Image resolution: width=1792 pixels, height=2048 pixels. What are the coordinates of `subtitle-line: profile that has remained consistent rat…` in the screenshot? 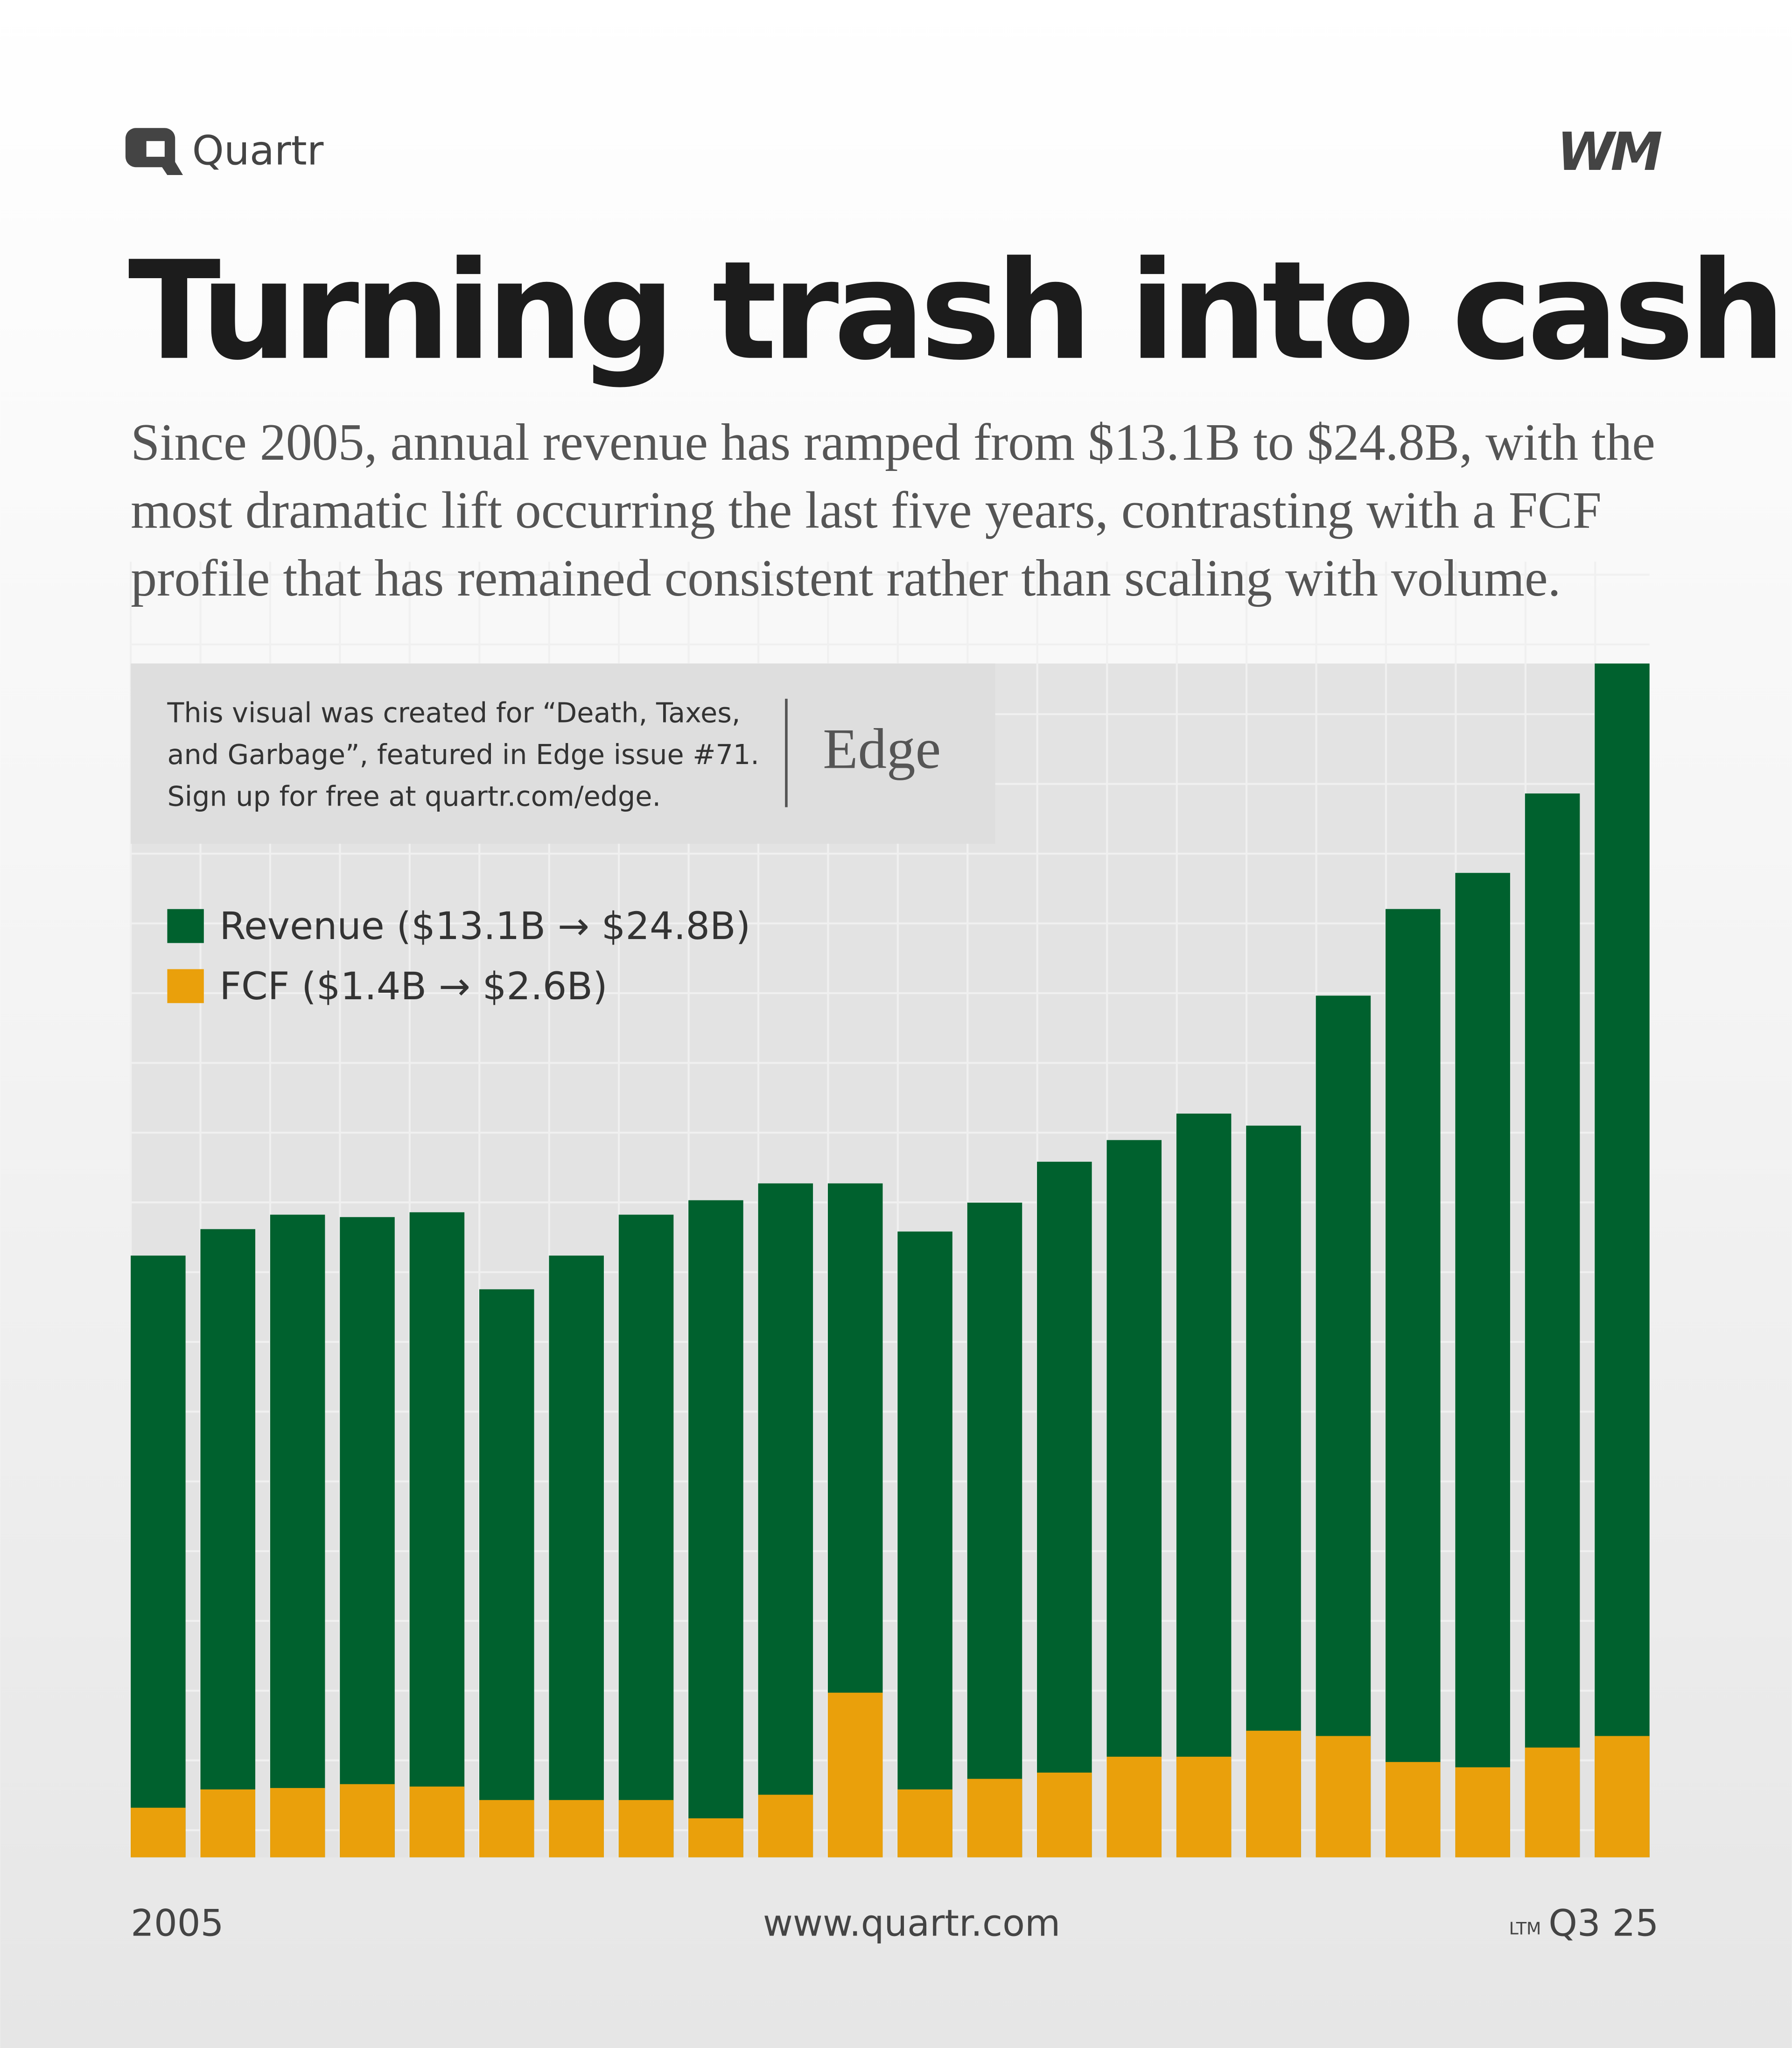 It's located at (846, 578).